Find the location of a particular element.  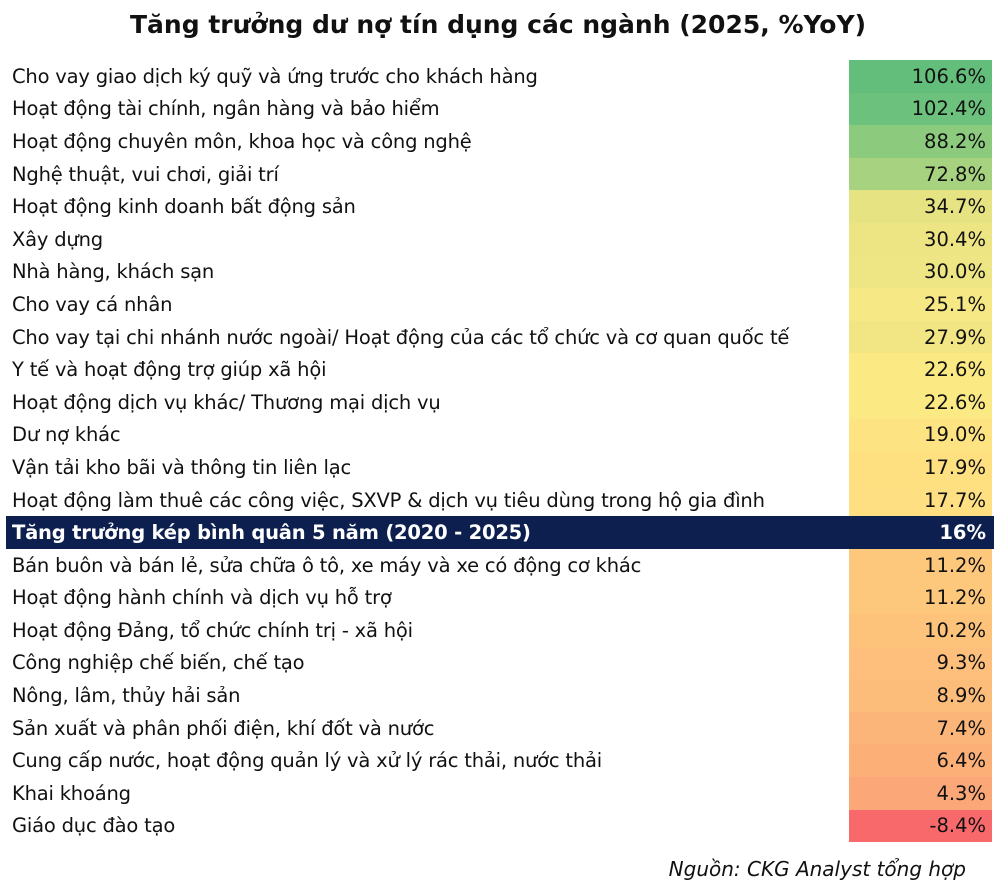

row-value: 25.1% is located at coordinates (920, 304).